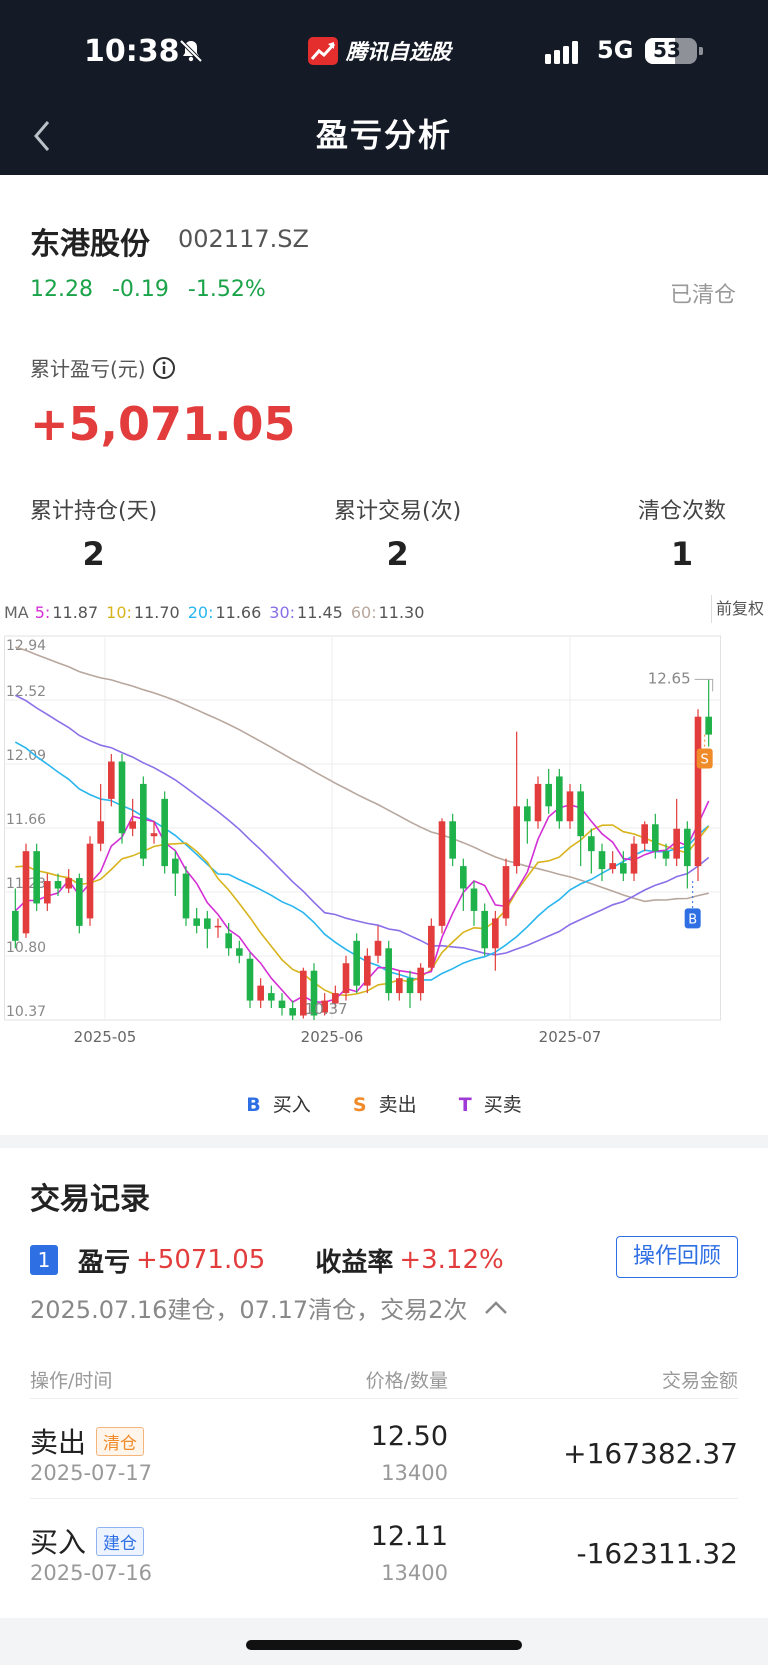  Describe the element at coordinates (397, 533) in the screenshot. I see `stat-trade-count: 累计交易(次) 2` at that location.